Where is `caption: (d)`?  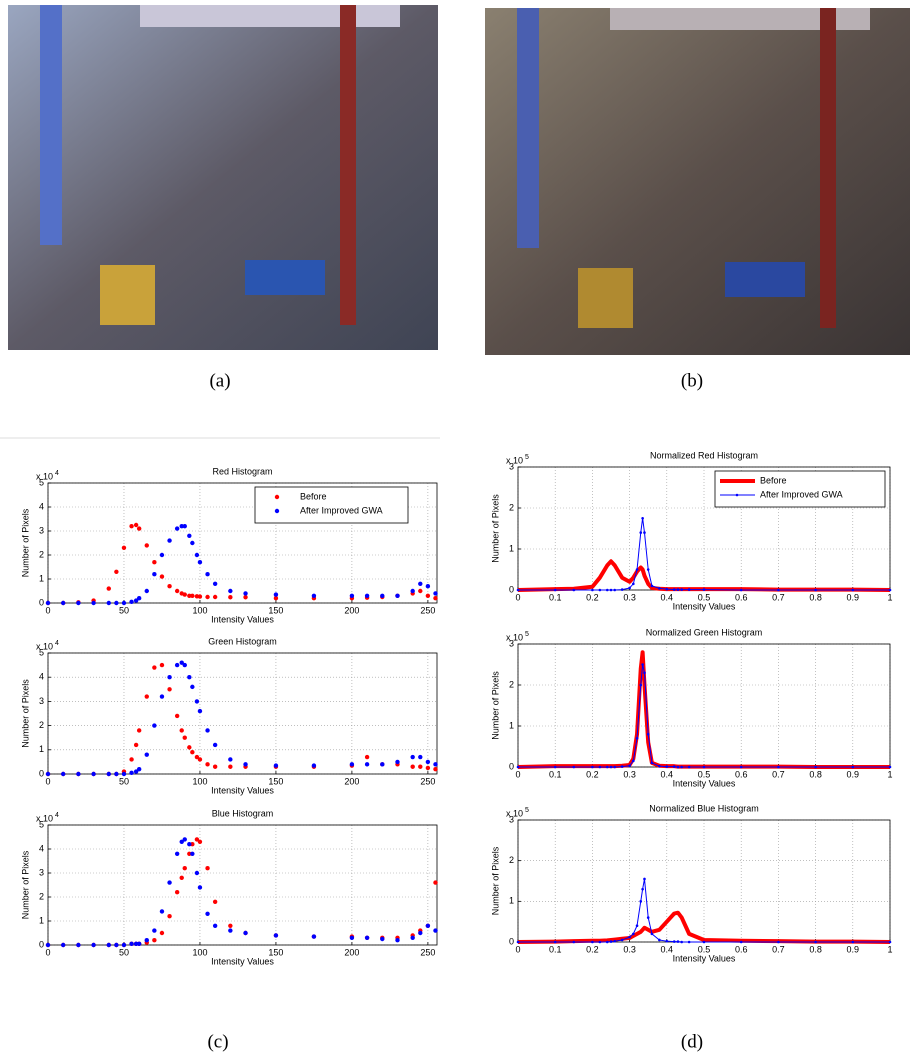
caption: (d) is located at coordinates (692, 1041).